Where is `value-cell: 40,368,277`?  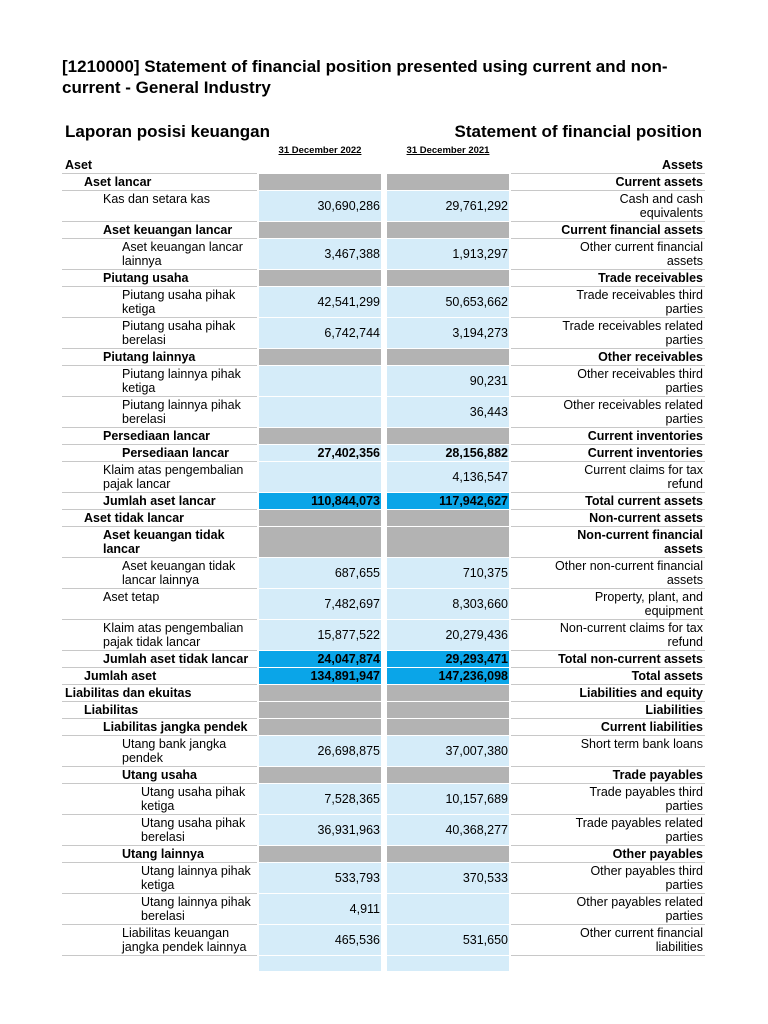 value-cell: 40,368,277 is located at coordinates (448, 830).